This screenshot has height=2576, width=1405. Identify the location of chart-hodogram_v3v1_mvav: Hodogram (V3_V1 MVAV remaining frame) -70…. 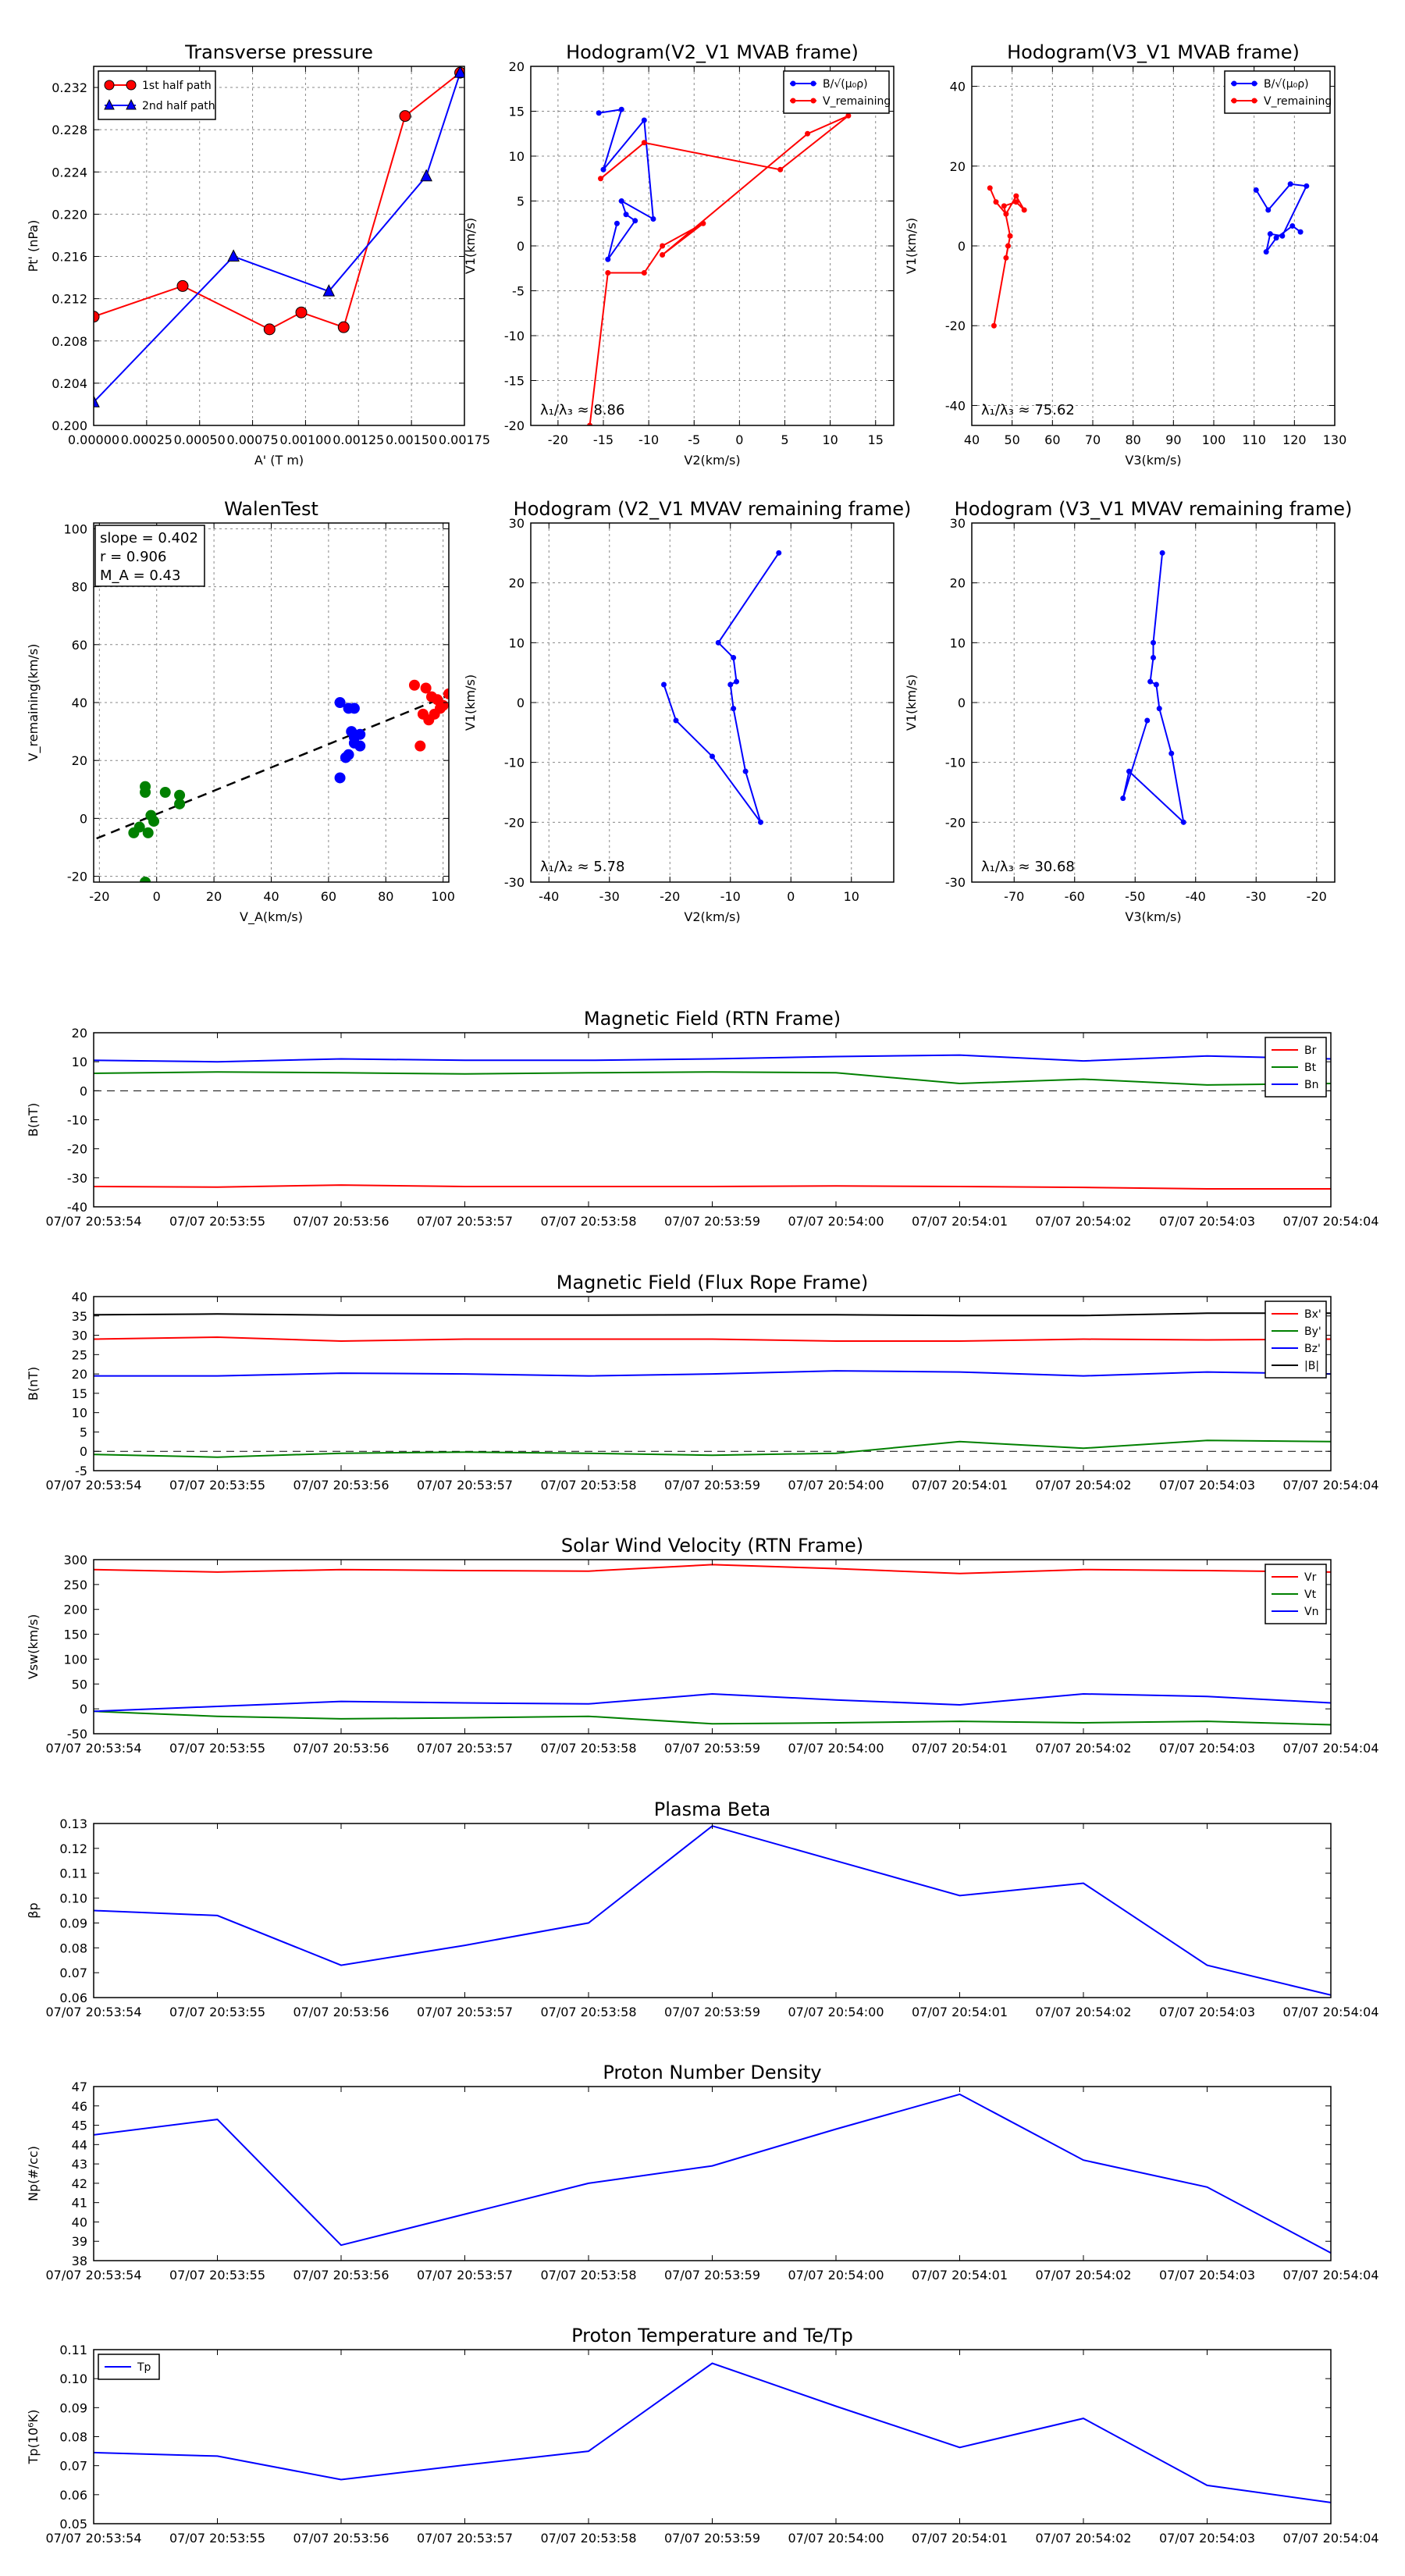
(1128, 711).